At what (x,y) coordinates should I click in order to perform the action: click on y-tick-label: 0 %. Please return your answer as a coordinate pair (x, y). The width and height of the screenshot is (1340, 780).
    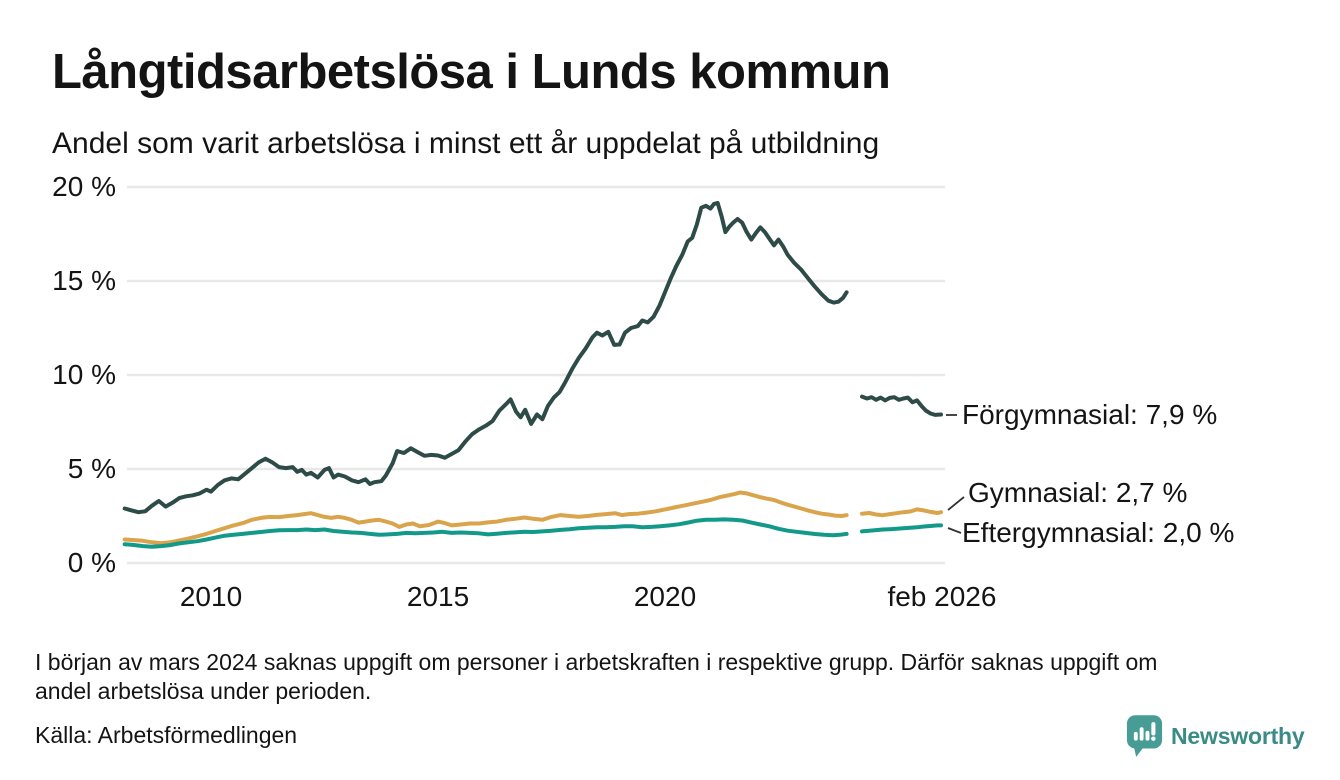
    Looking at the image, I should click on (91, 562).